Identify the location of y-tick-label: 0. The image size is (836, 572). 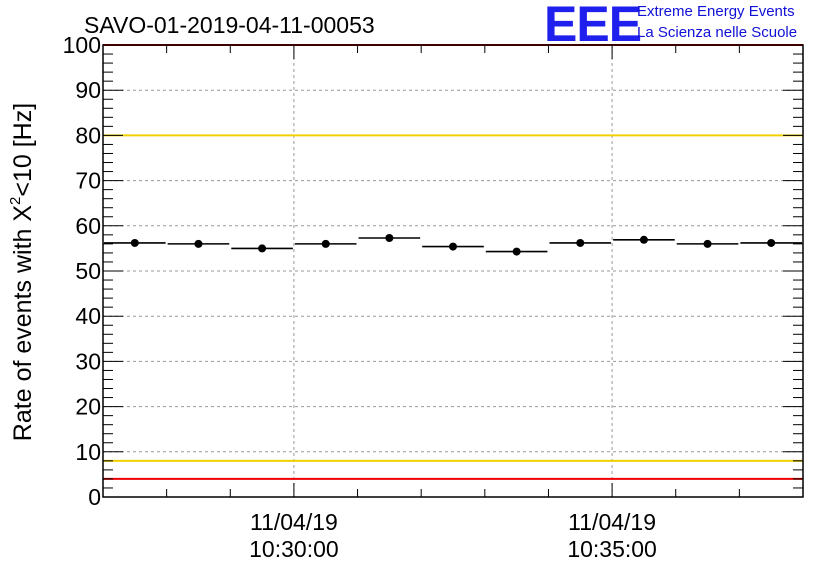
(94, 497).